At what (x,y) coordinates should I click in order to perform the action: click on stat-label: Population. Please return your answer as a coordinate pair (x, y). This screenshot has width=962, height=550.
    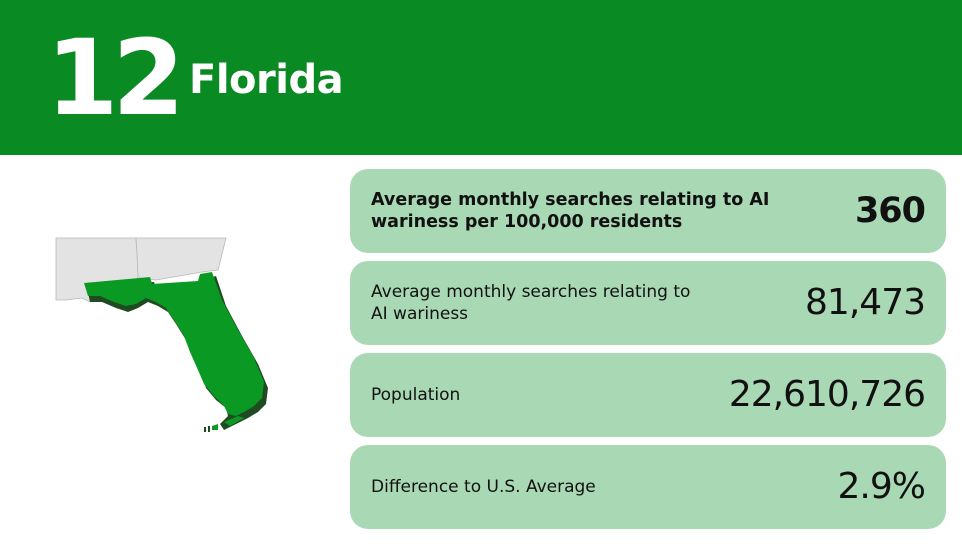
    Looking at the image, I should click on (416, 395).